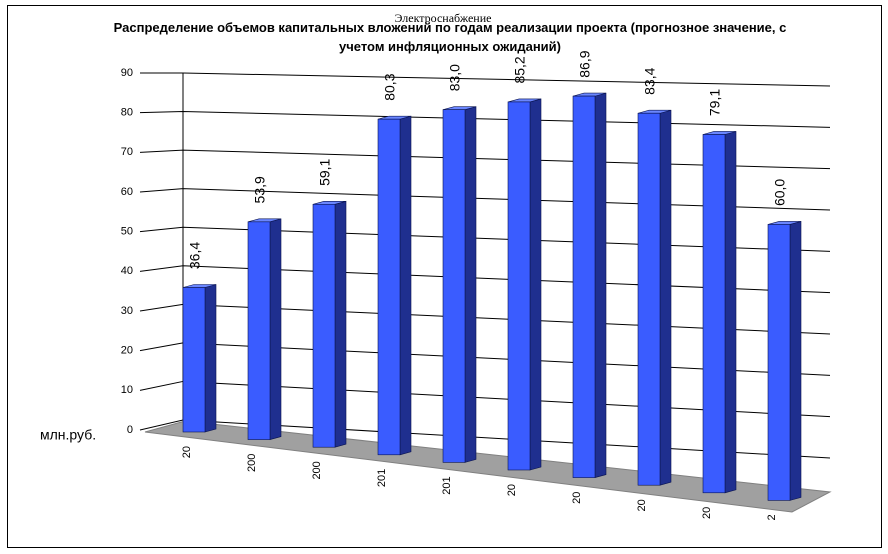  Describe the element at coordinates (127, 351) in the screenshot. I see `y-tick-label: 20` at that location.